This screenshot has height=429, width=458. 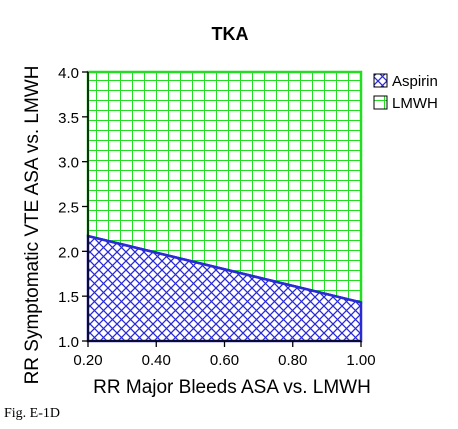 I want to click on legend-swatch-lmwh, so click(x=380, y=102).